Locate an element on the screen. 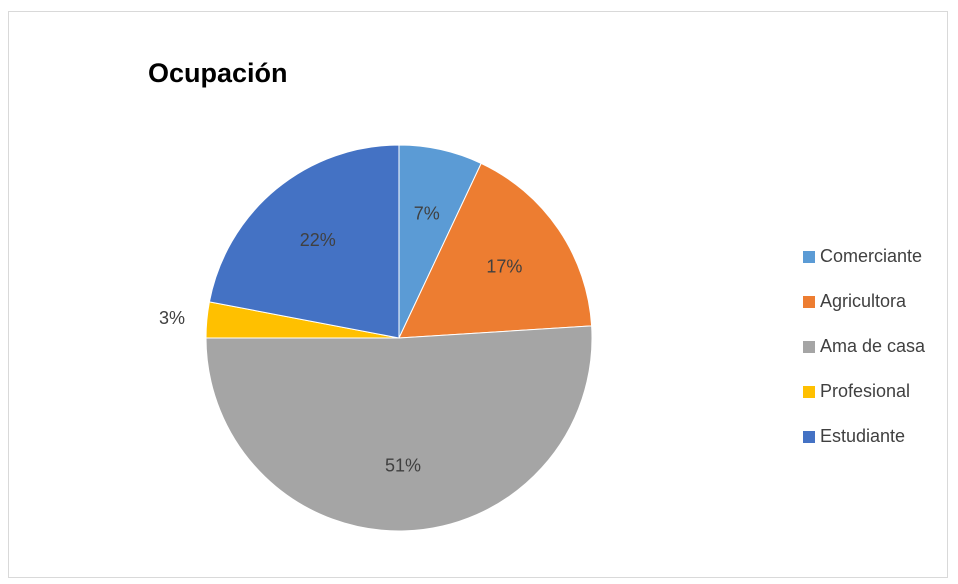 The height and width of the screenshot is (584, 958). legend-item-estudiante: Estudiante is located at coordinates (878, 436).